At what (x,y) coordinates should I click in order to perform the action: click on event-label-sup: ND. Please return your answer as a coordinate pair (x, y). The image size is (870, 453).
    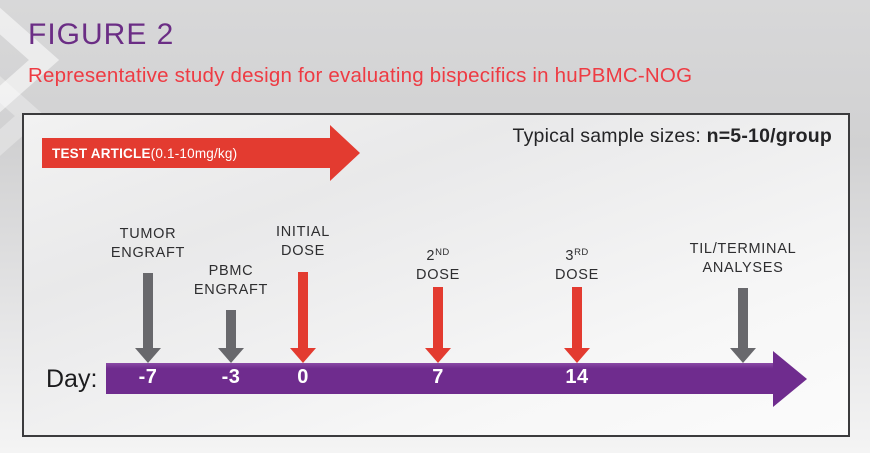
    Looking at the image, I should click on (442, 252).